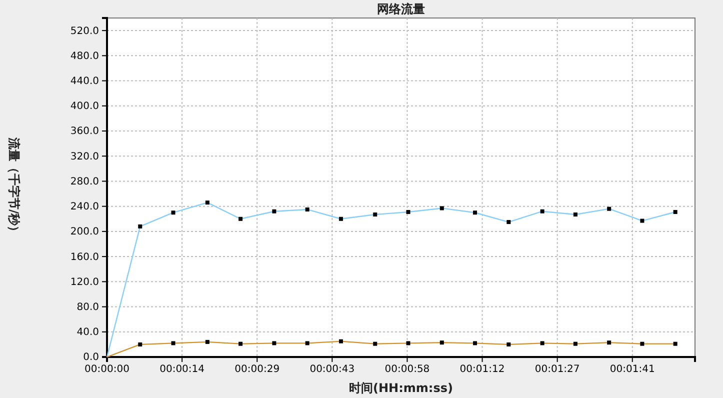 The image size is (723, 398). What do you see at coordinates (84, 31) in the screenshot?
I see `y-tick-label: 520.0` at bounding box center [84, 31].